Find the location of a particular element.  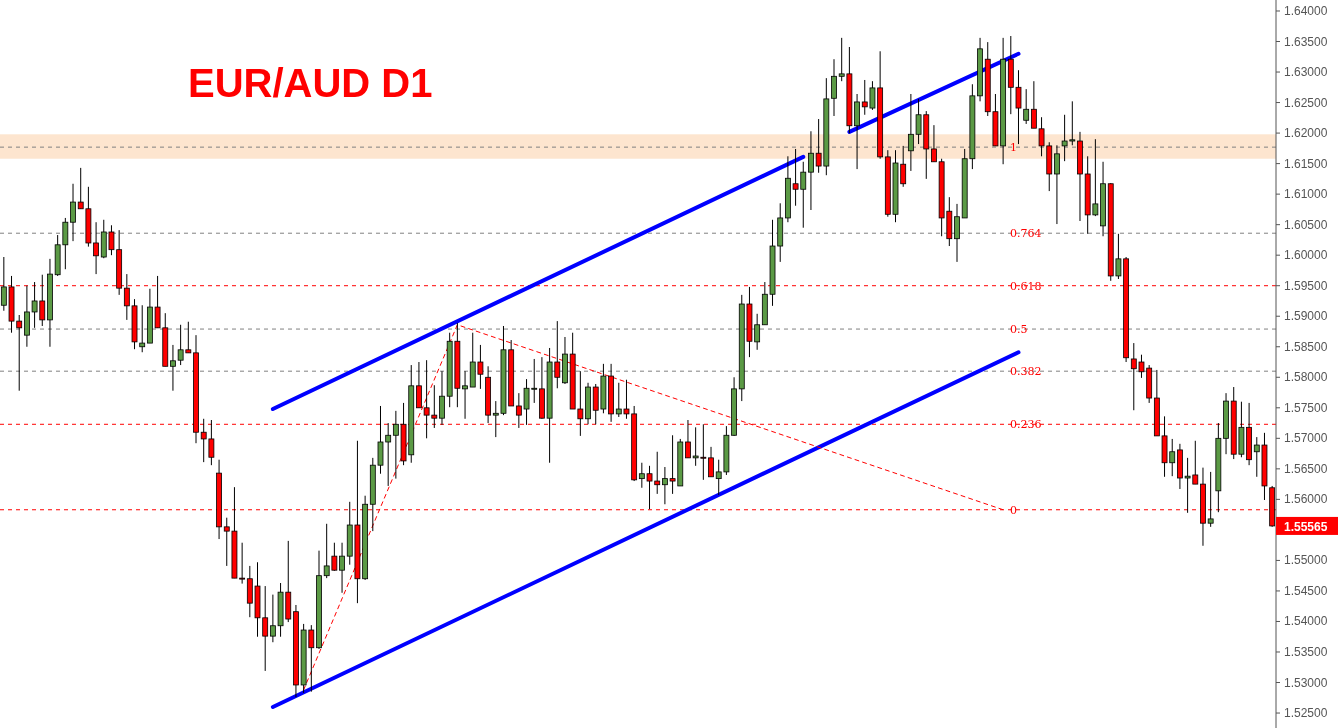

y-tick-label: 1.61000 is located at coordinates (1306, 194).